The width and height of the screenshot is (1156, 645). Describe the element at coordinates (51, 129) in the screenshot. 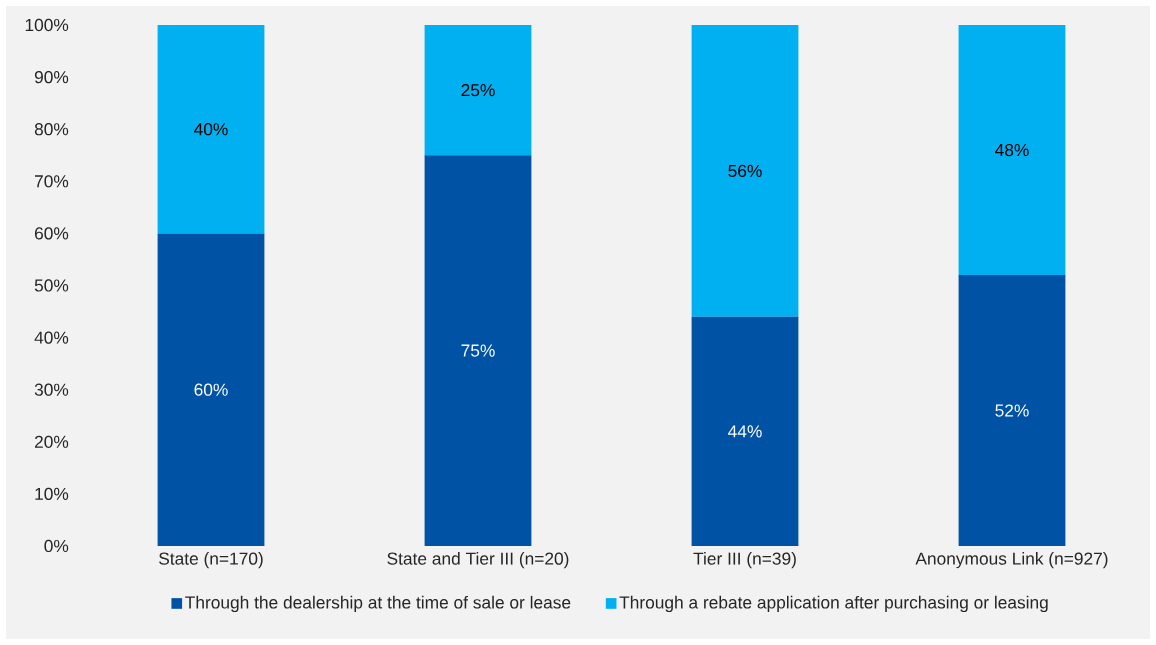

I see `y-tick-label: 80%` at that location.